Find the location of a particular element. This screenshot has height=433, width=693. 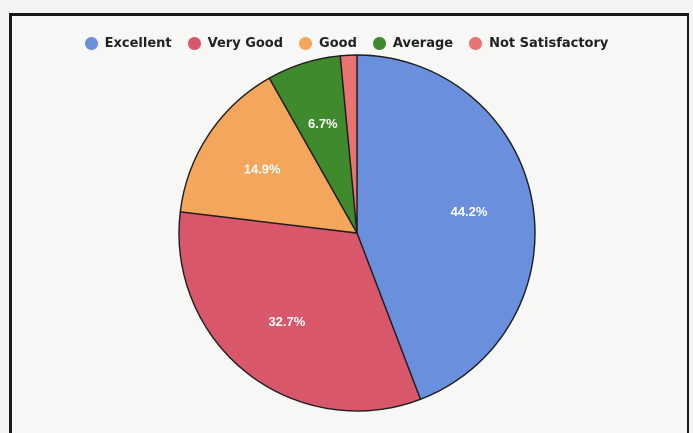

legend-label-good: Good is located at coordinates (338, 43).